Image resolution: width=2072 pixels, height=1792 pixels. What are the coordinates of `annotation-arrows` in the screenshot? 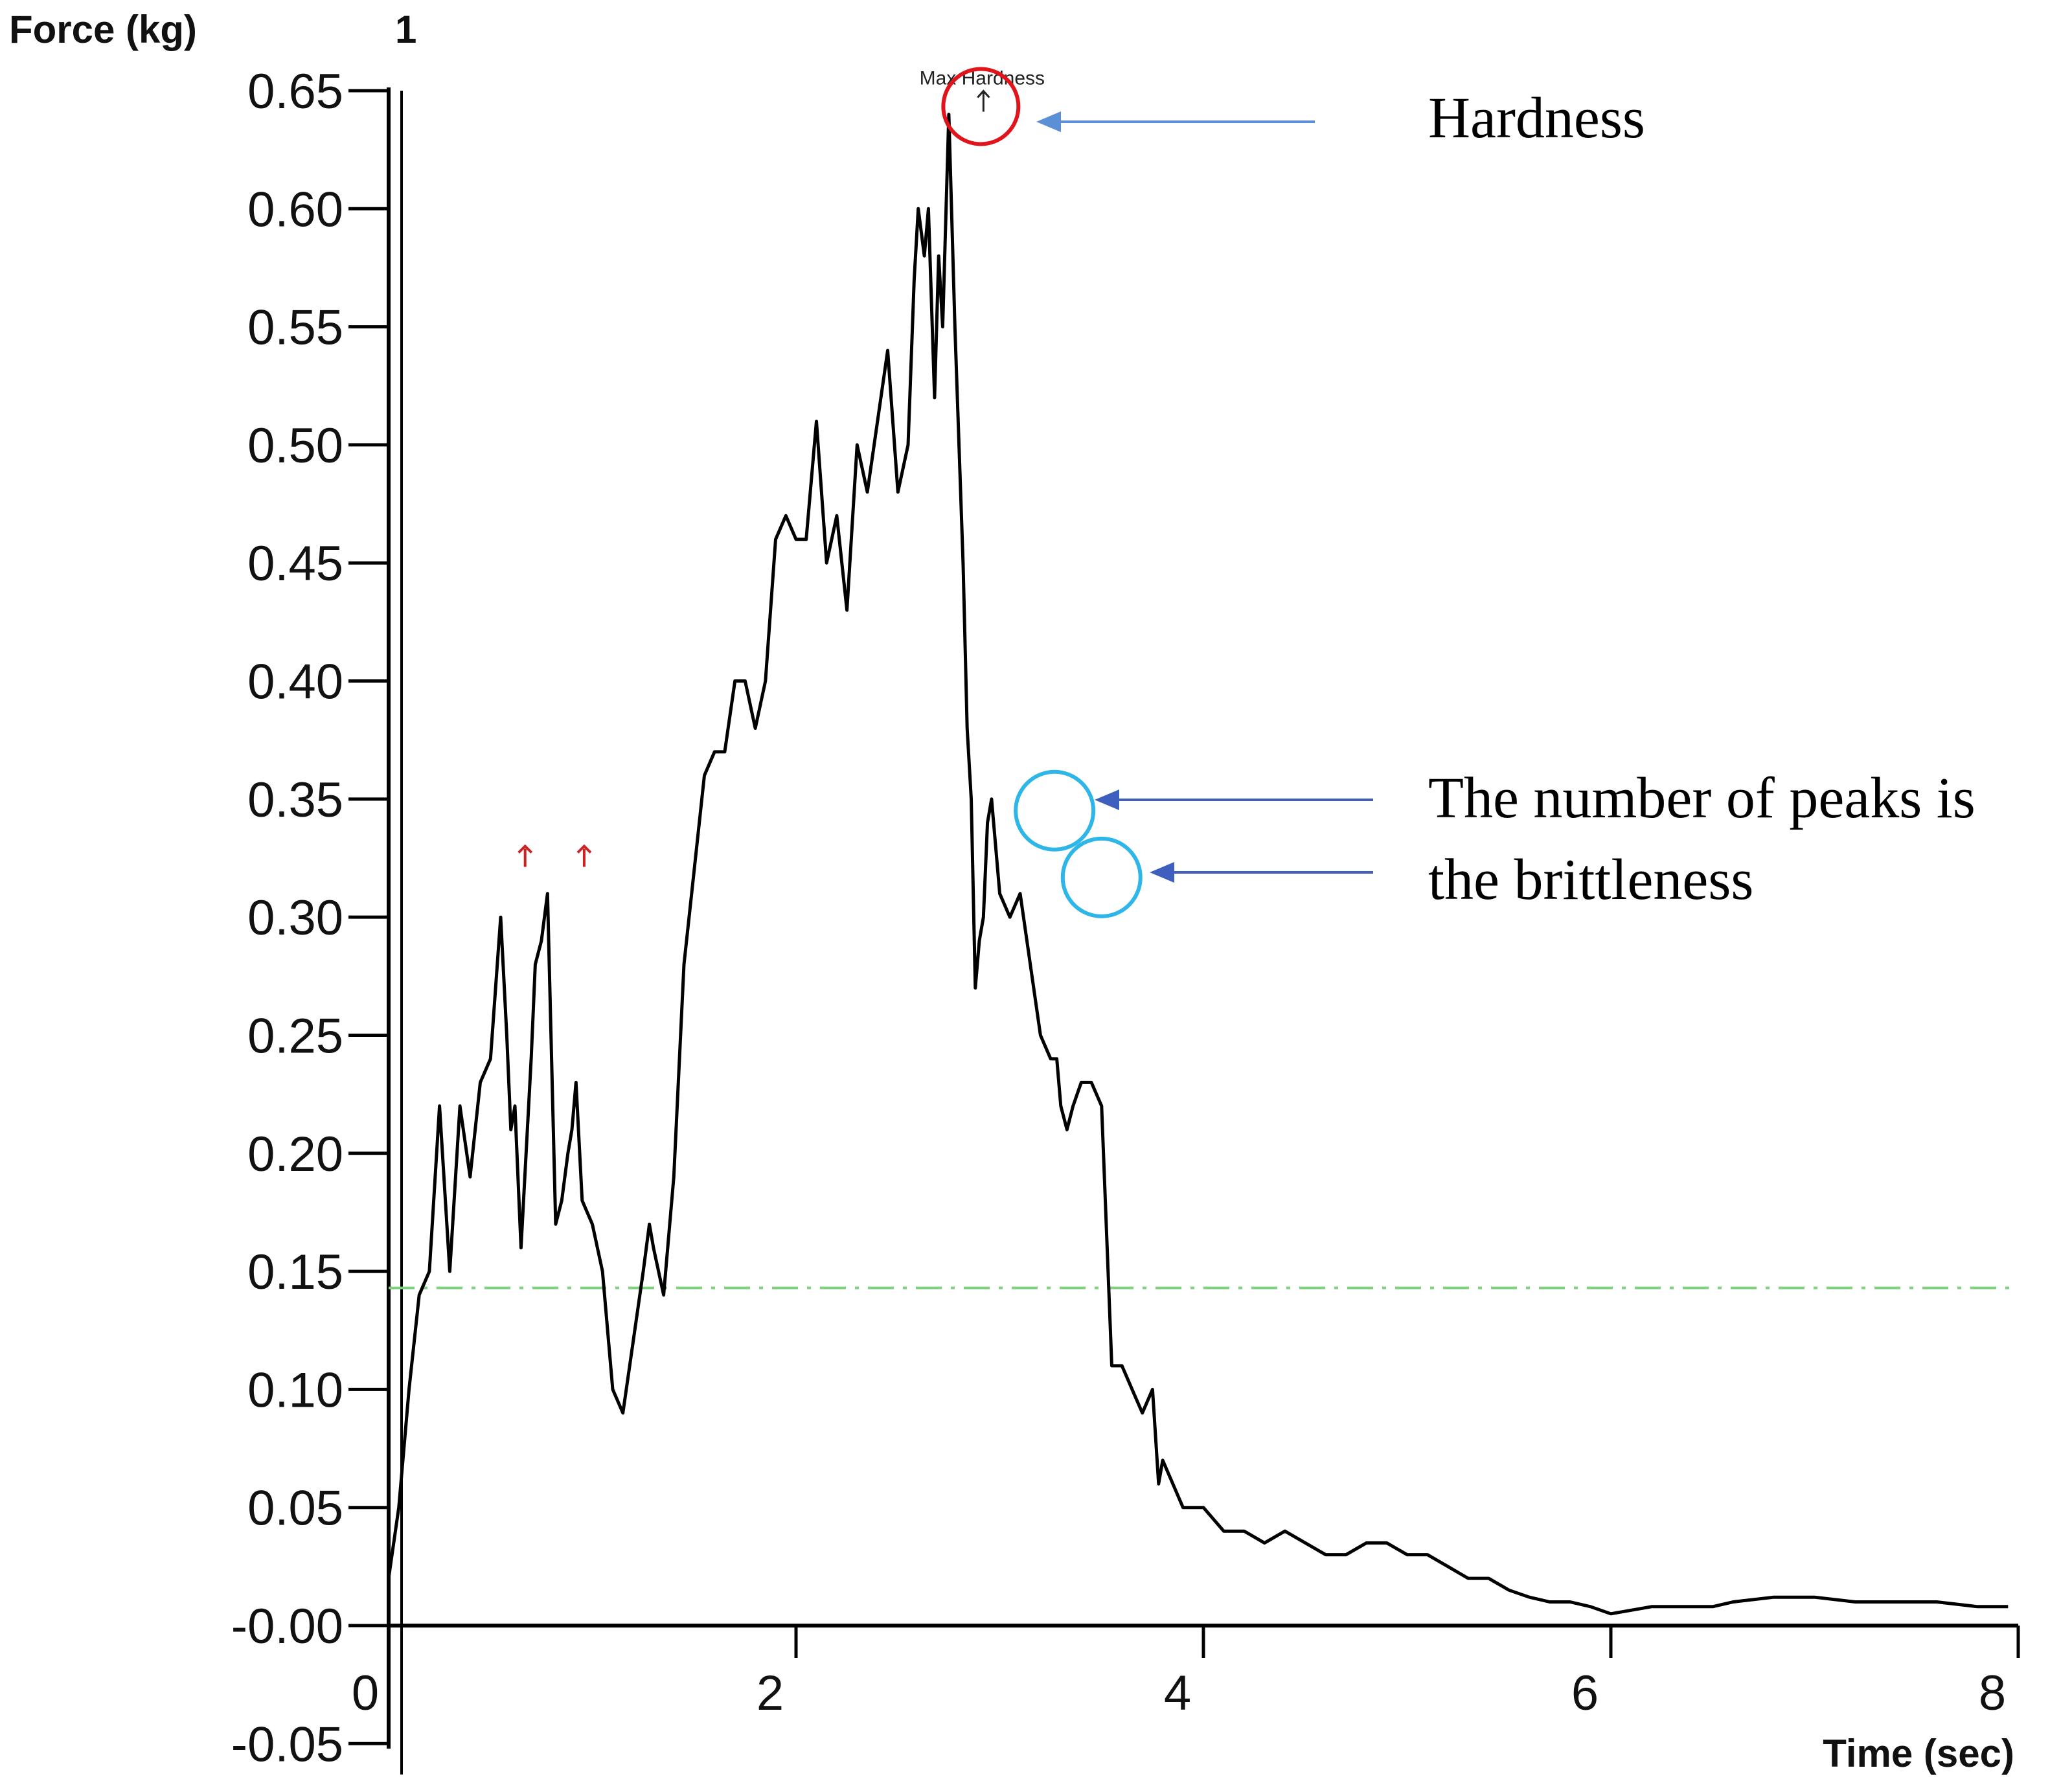 It's located at (1204, 497).